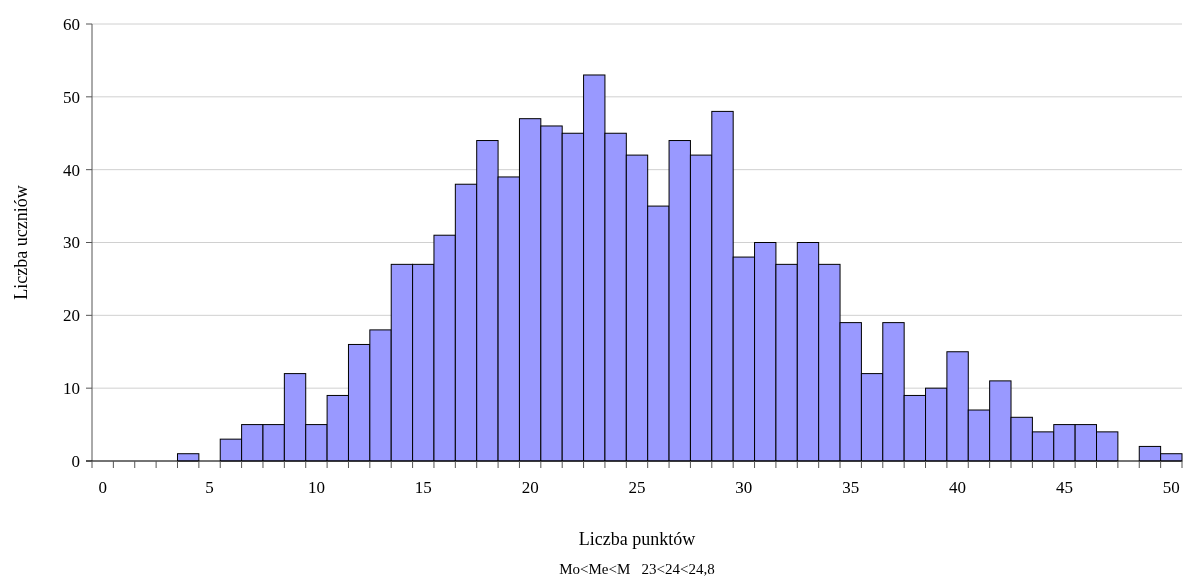 The image size is (1187, 586). I want to click on x-tick-label: 25, so click(637, 487).